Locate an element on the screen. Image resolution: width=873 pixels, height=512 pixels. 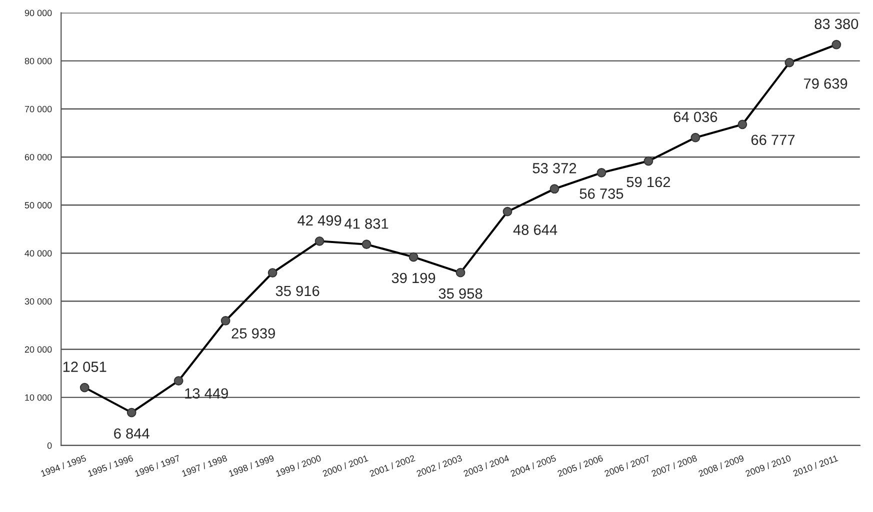
data-label: 35 958 is located at coordinates (460, 293).